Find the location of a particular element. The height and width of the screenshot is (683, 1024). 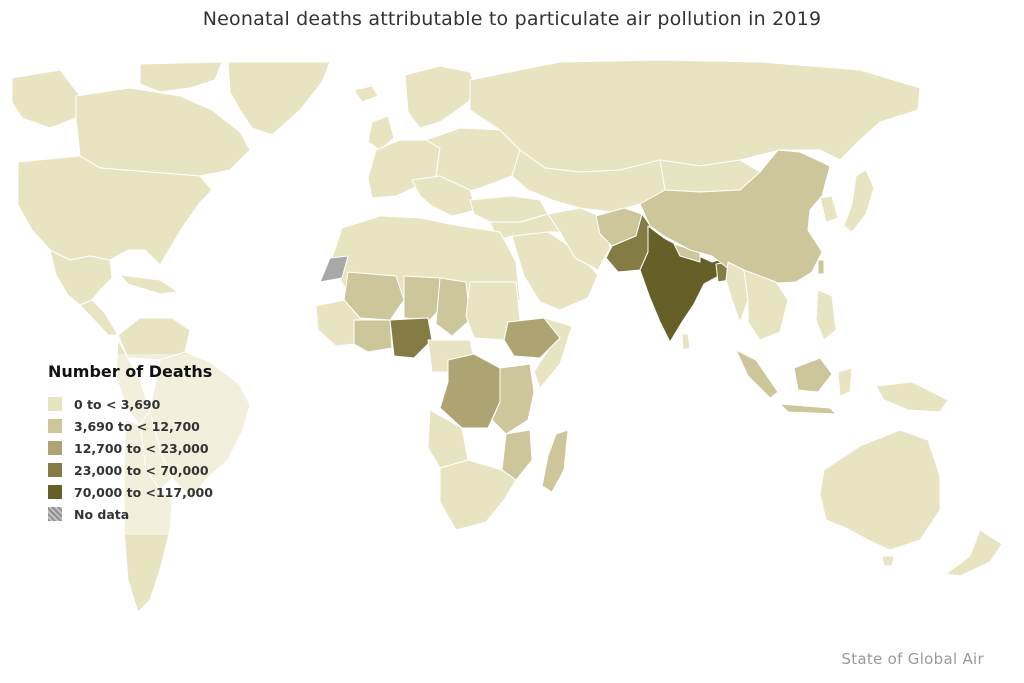

source-credit: State of Global Air is located at coordinates (912, 659).